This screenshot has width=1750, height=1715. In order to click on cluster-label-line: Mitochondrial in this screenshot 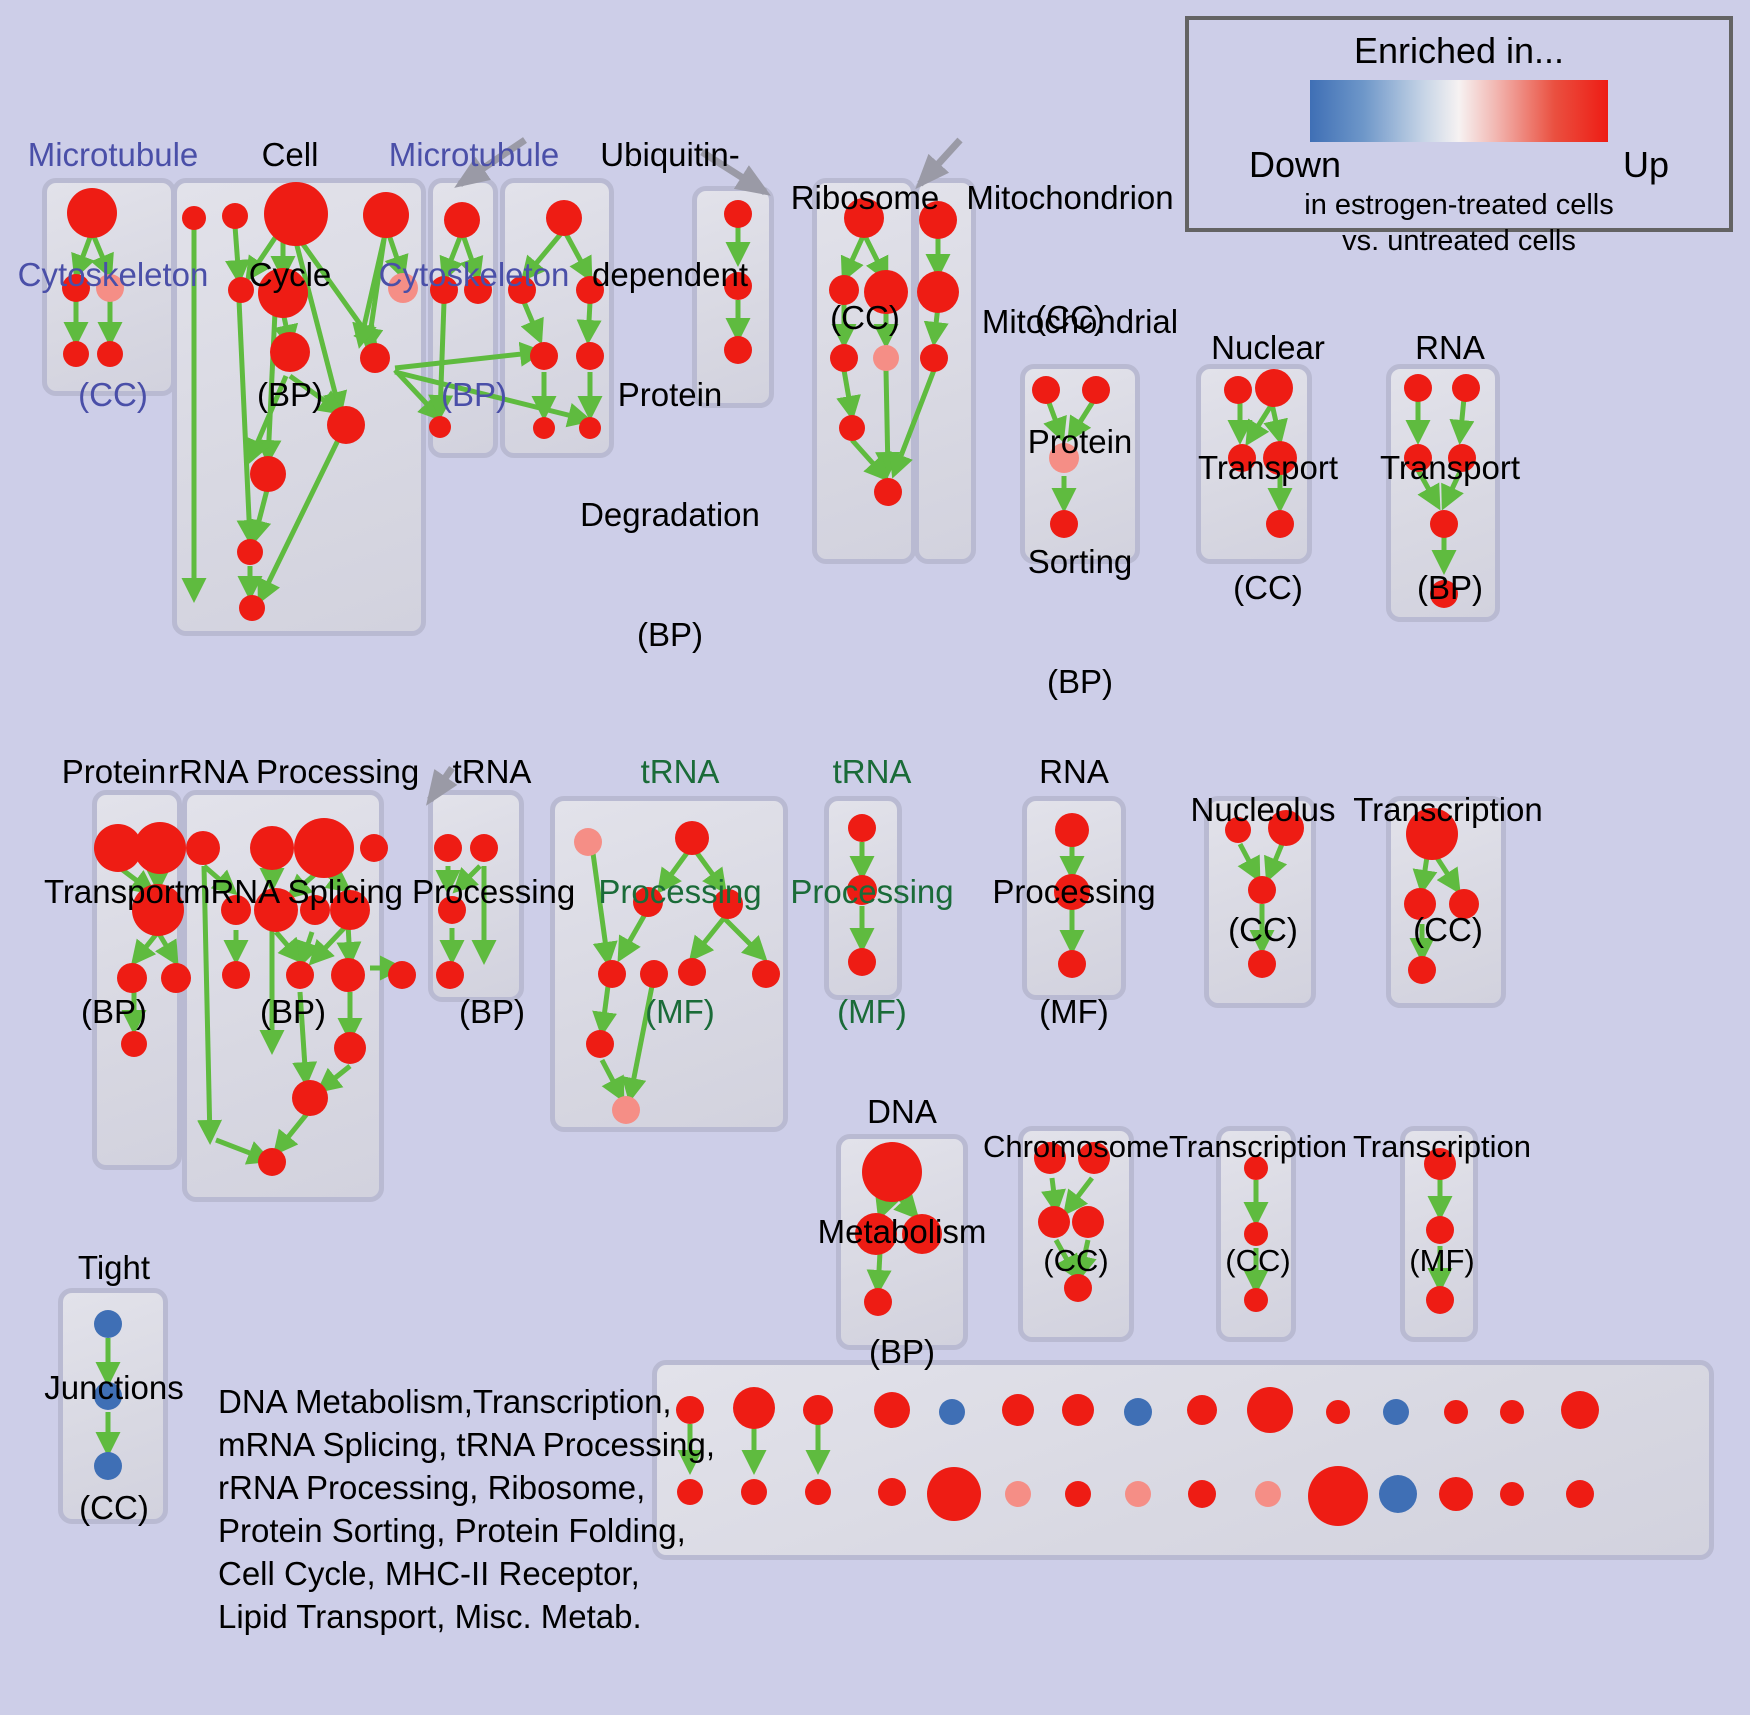, I will do `click(1080, 321)`.